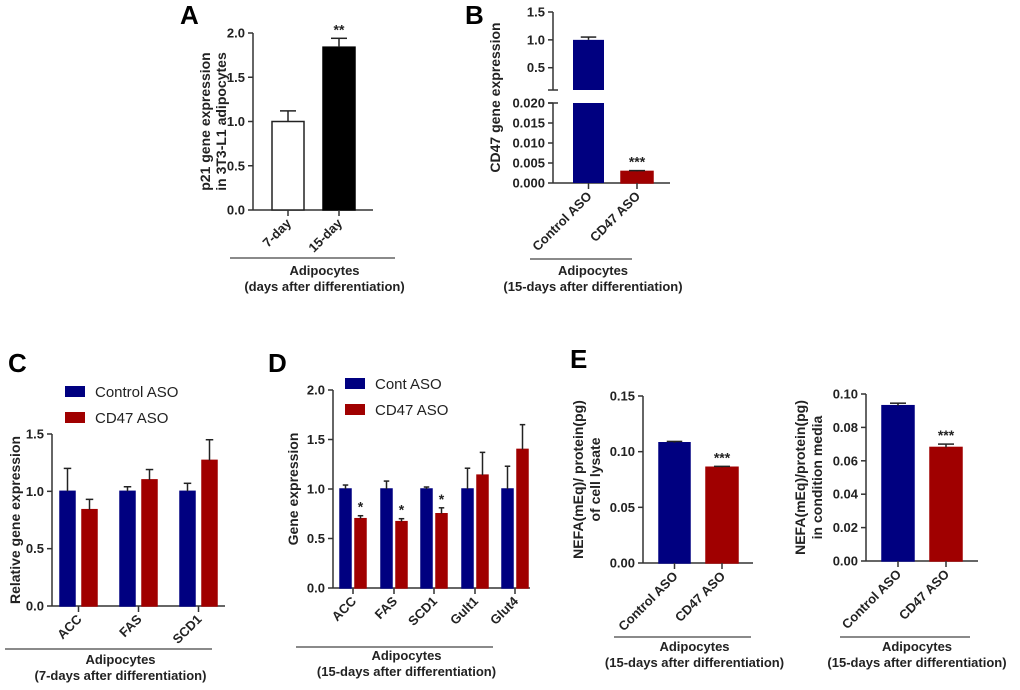 The image size is (1020, 690). I want to click on y-tick-label: 0.020, so click(528, 103).